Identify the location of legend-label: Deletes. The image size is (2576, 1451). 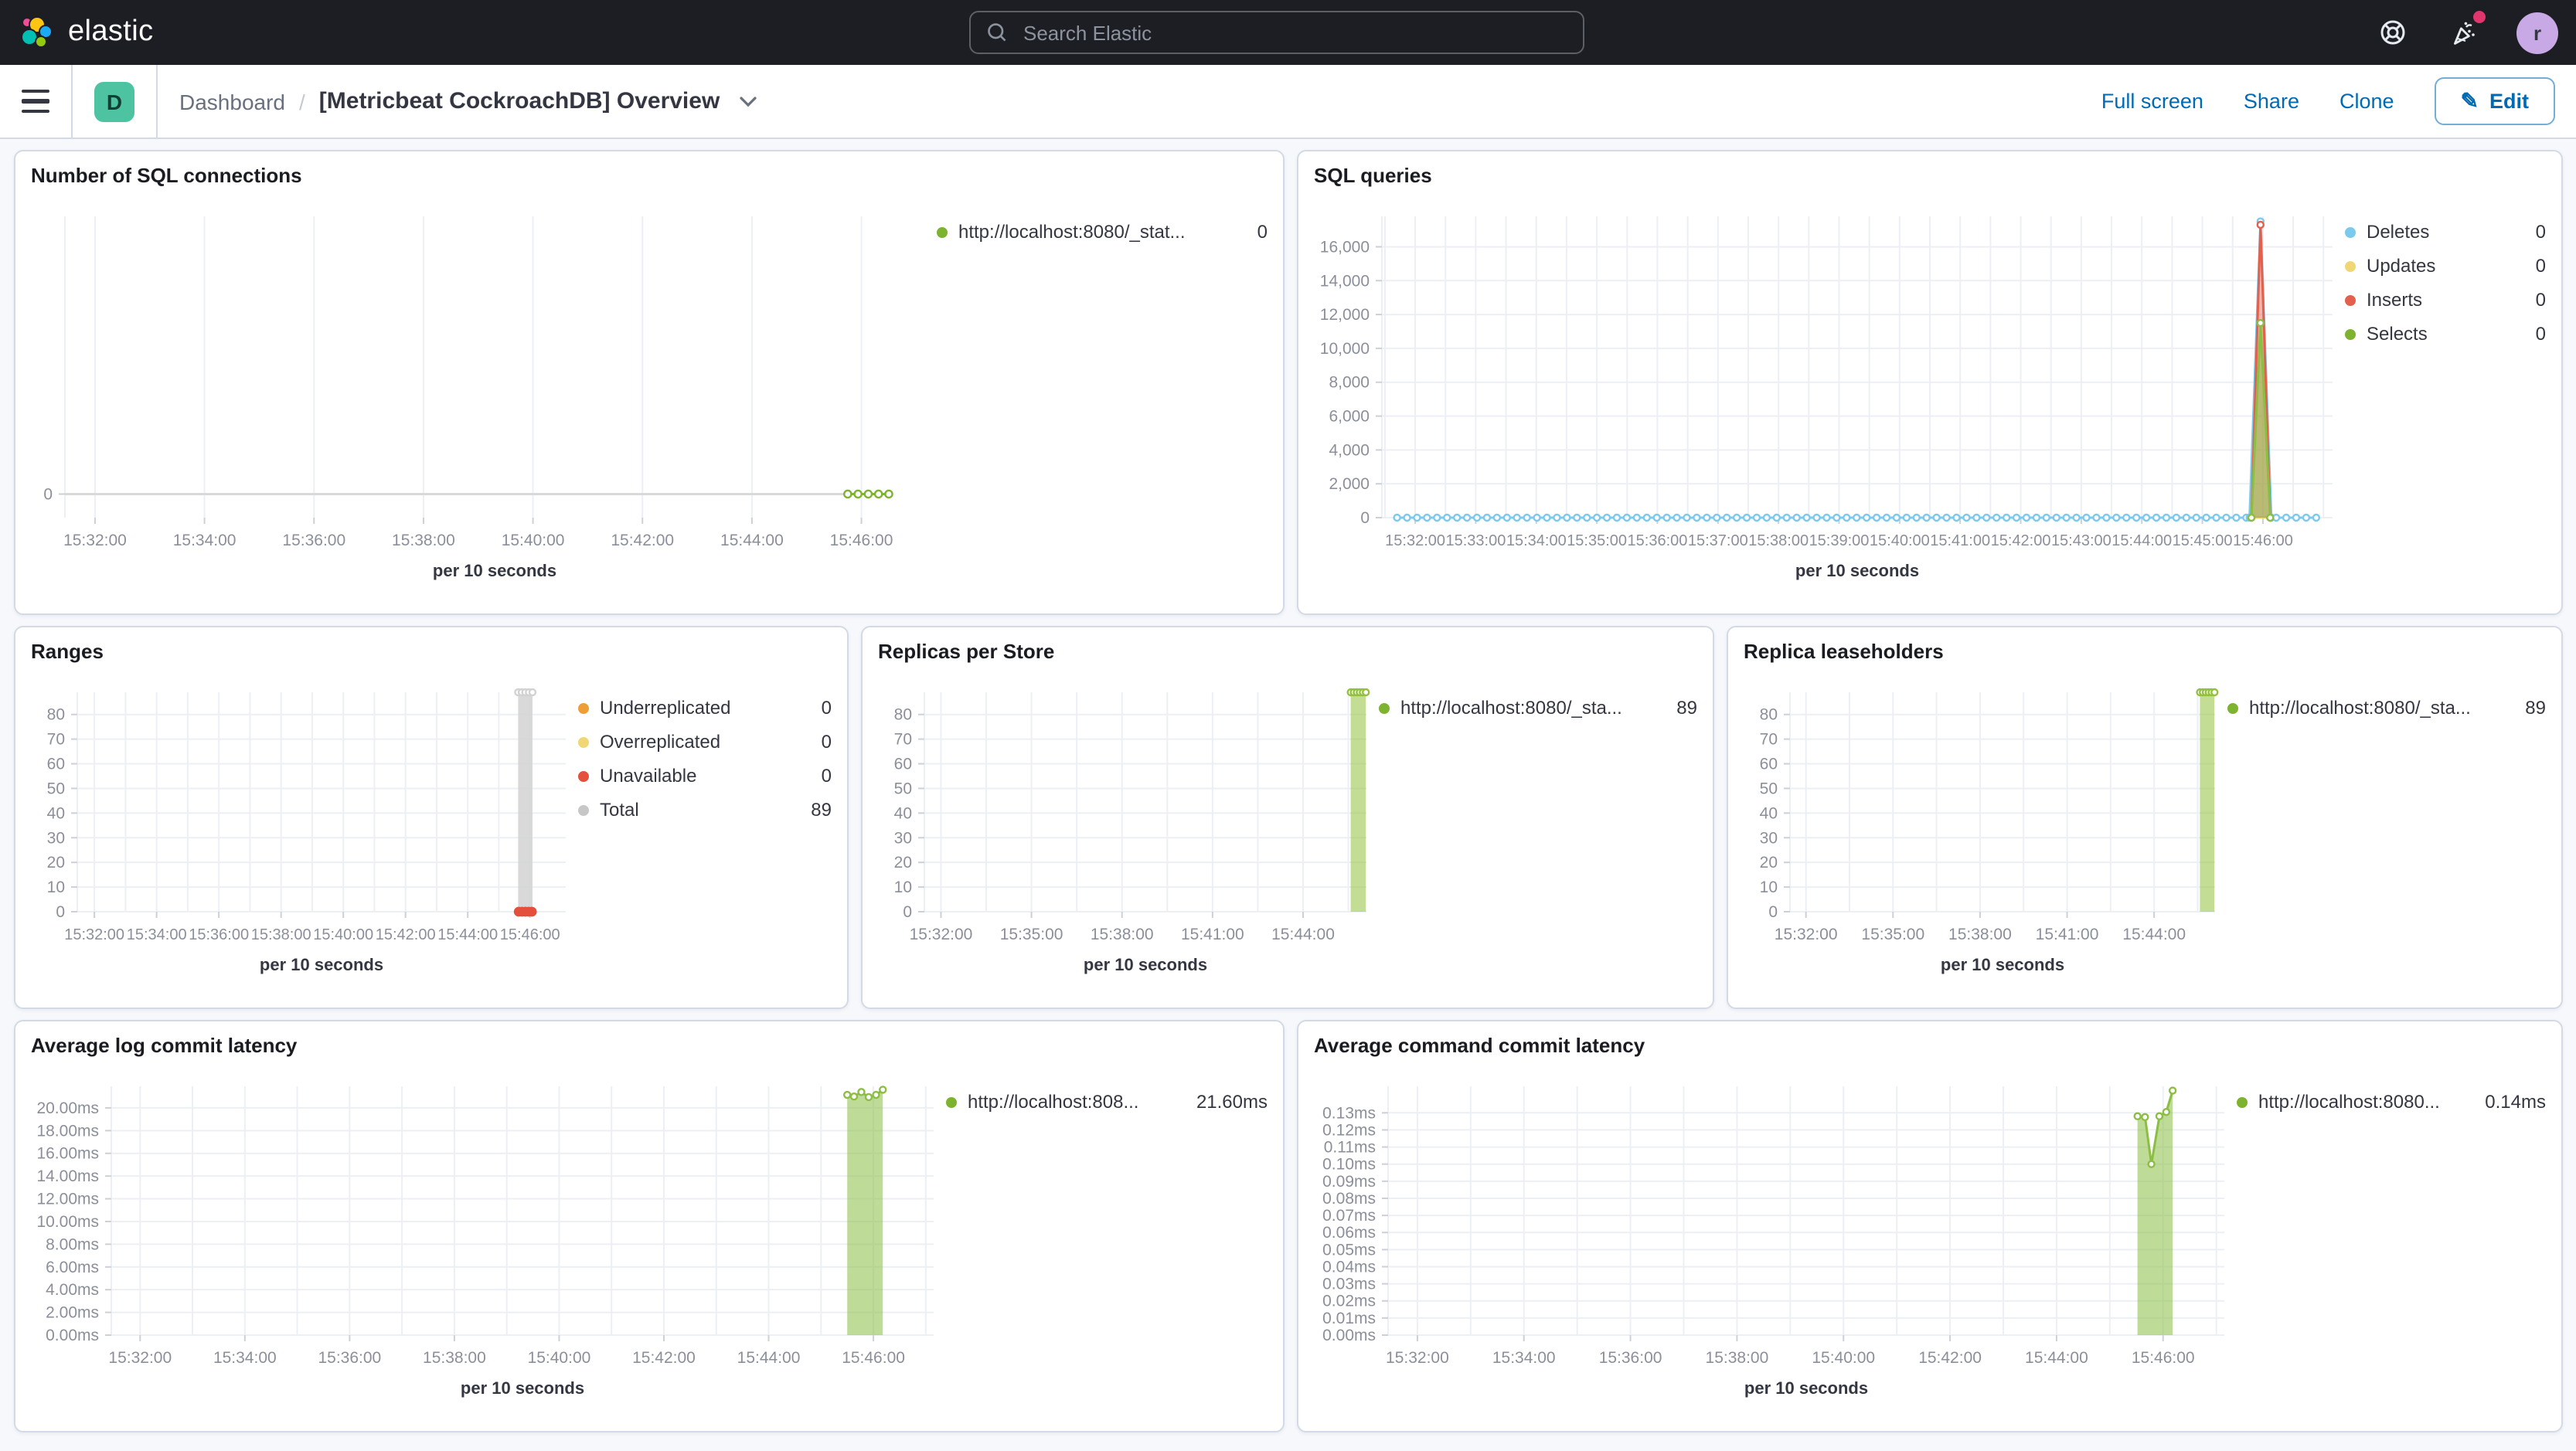
(2398, 232).